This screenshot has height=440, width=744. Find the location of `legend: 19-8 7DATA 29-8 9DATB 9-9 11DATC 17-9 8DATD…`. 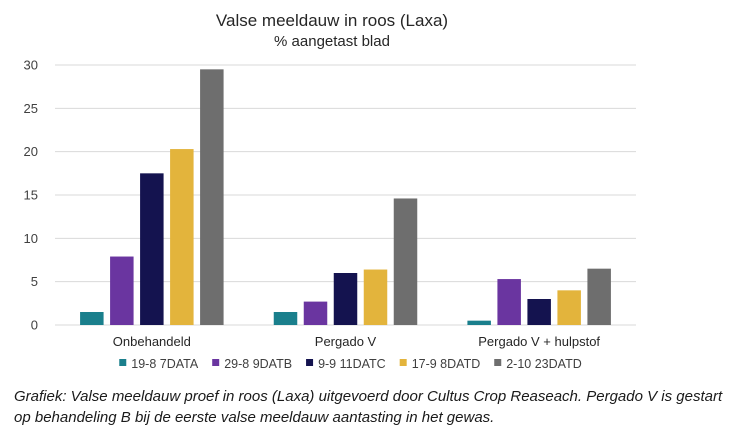

legend: 19-8 7DATA 29-8 9DATB 9-9 11DATC 17-9 8DATD… is located at coordinates (350, 364).